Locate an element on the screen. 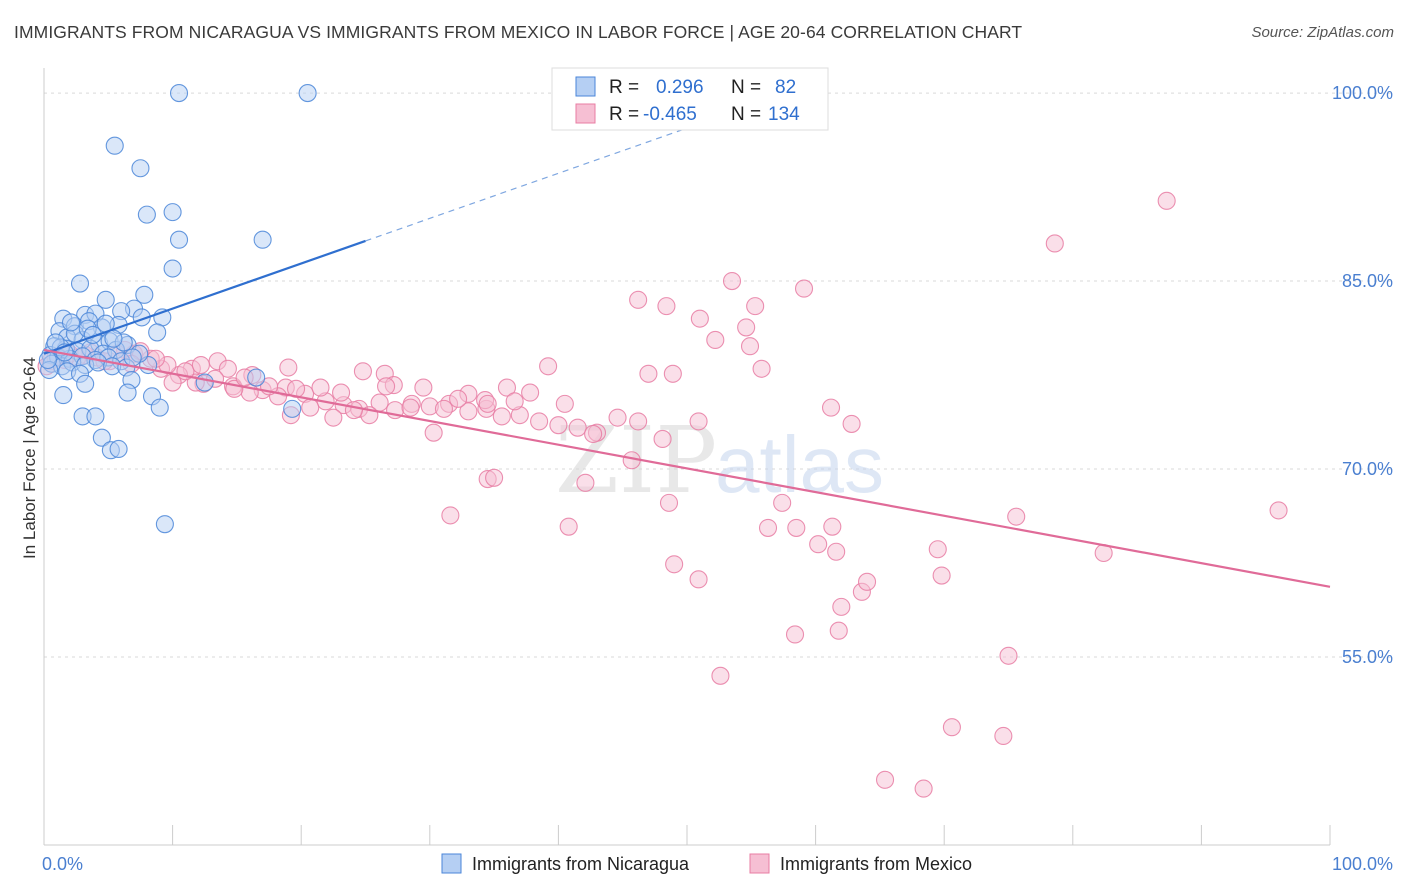  watermark-atlas: atlas is located at coordinates (799, 464).